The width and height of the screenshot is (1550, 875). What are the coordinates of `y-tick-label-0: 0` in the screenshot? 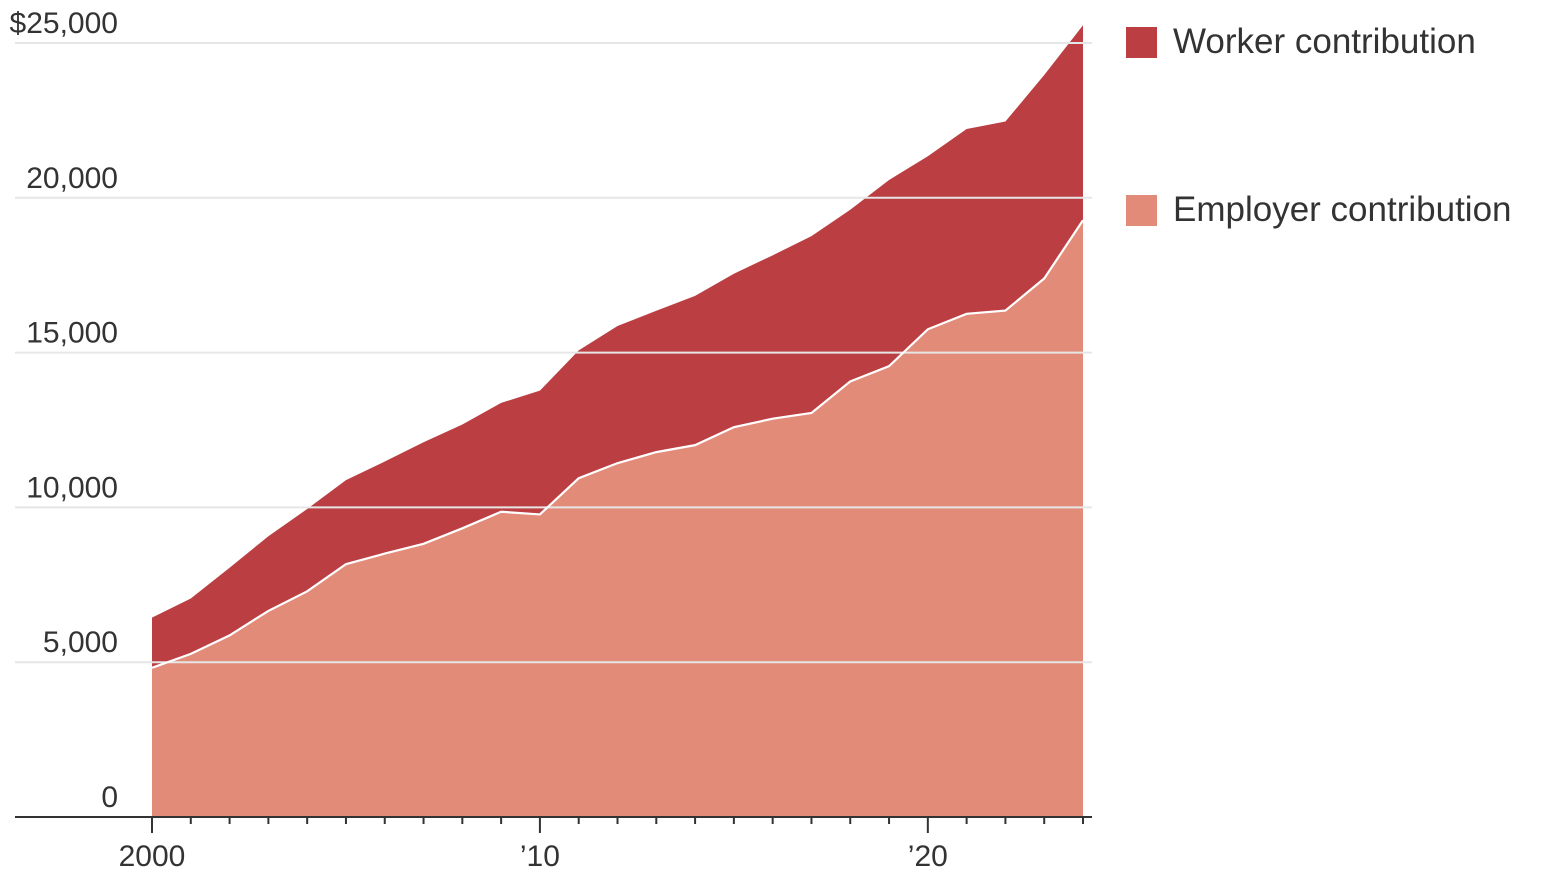 It's located at (109, 797).